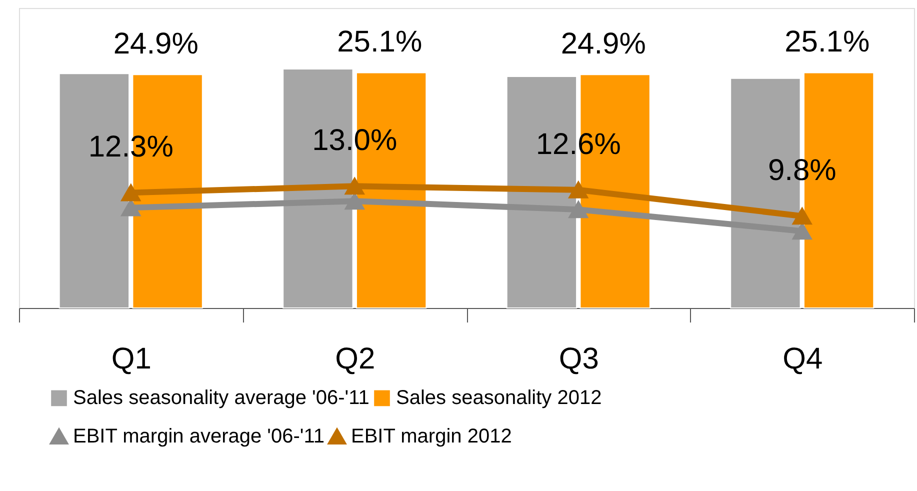 This screenshot has height=491, width=917. What do you see at coordinates (355, 359) in the screenshot?
I see `x-tick-label: Q2` at bounding box center [355, 359].